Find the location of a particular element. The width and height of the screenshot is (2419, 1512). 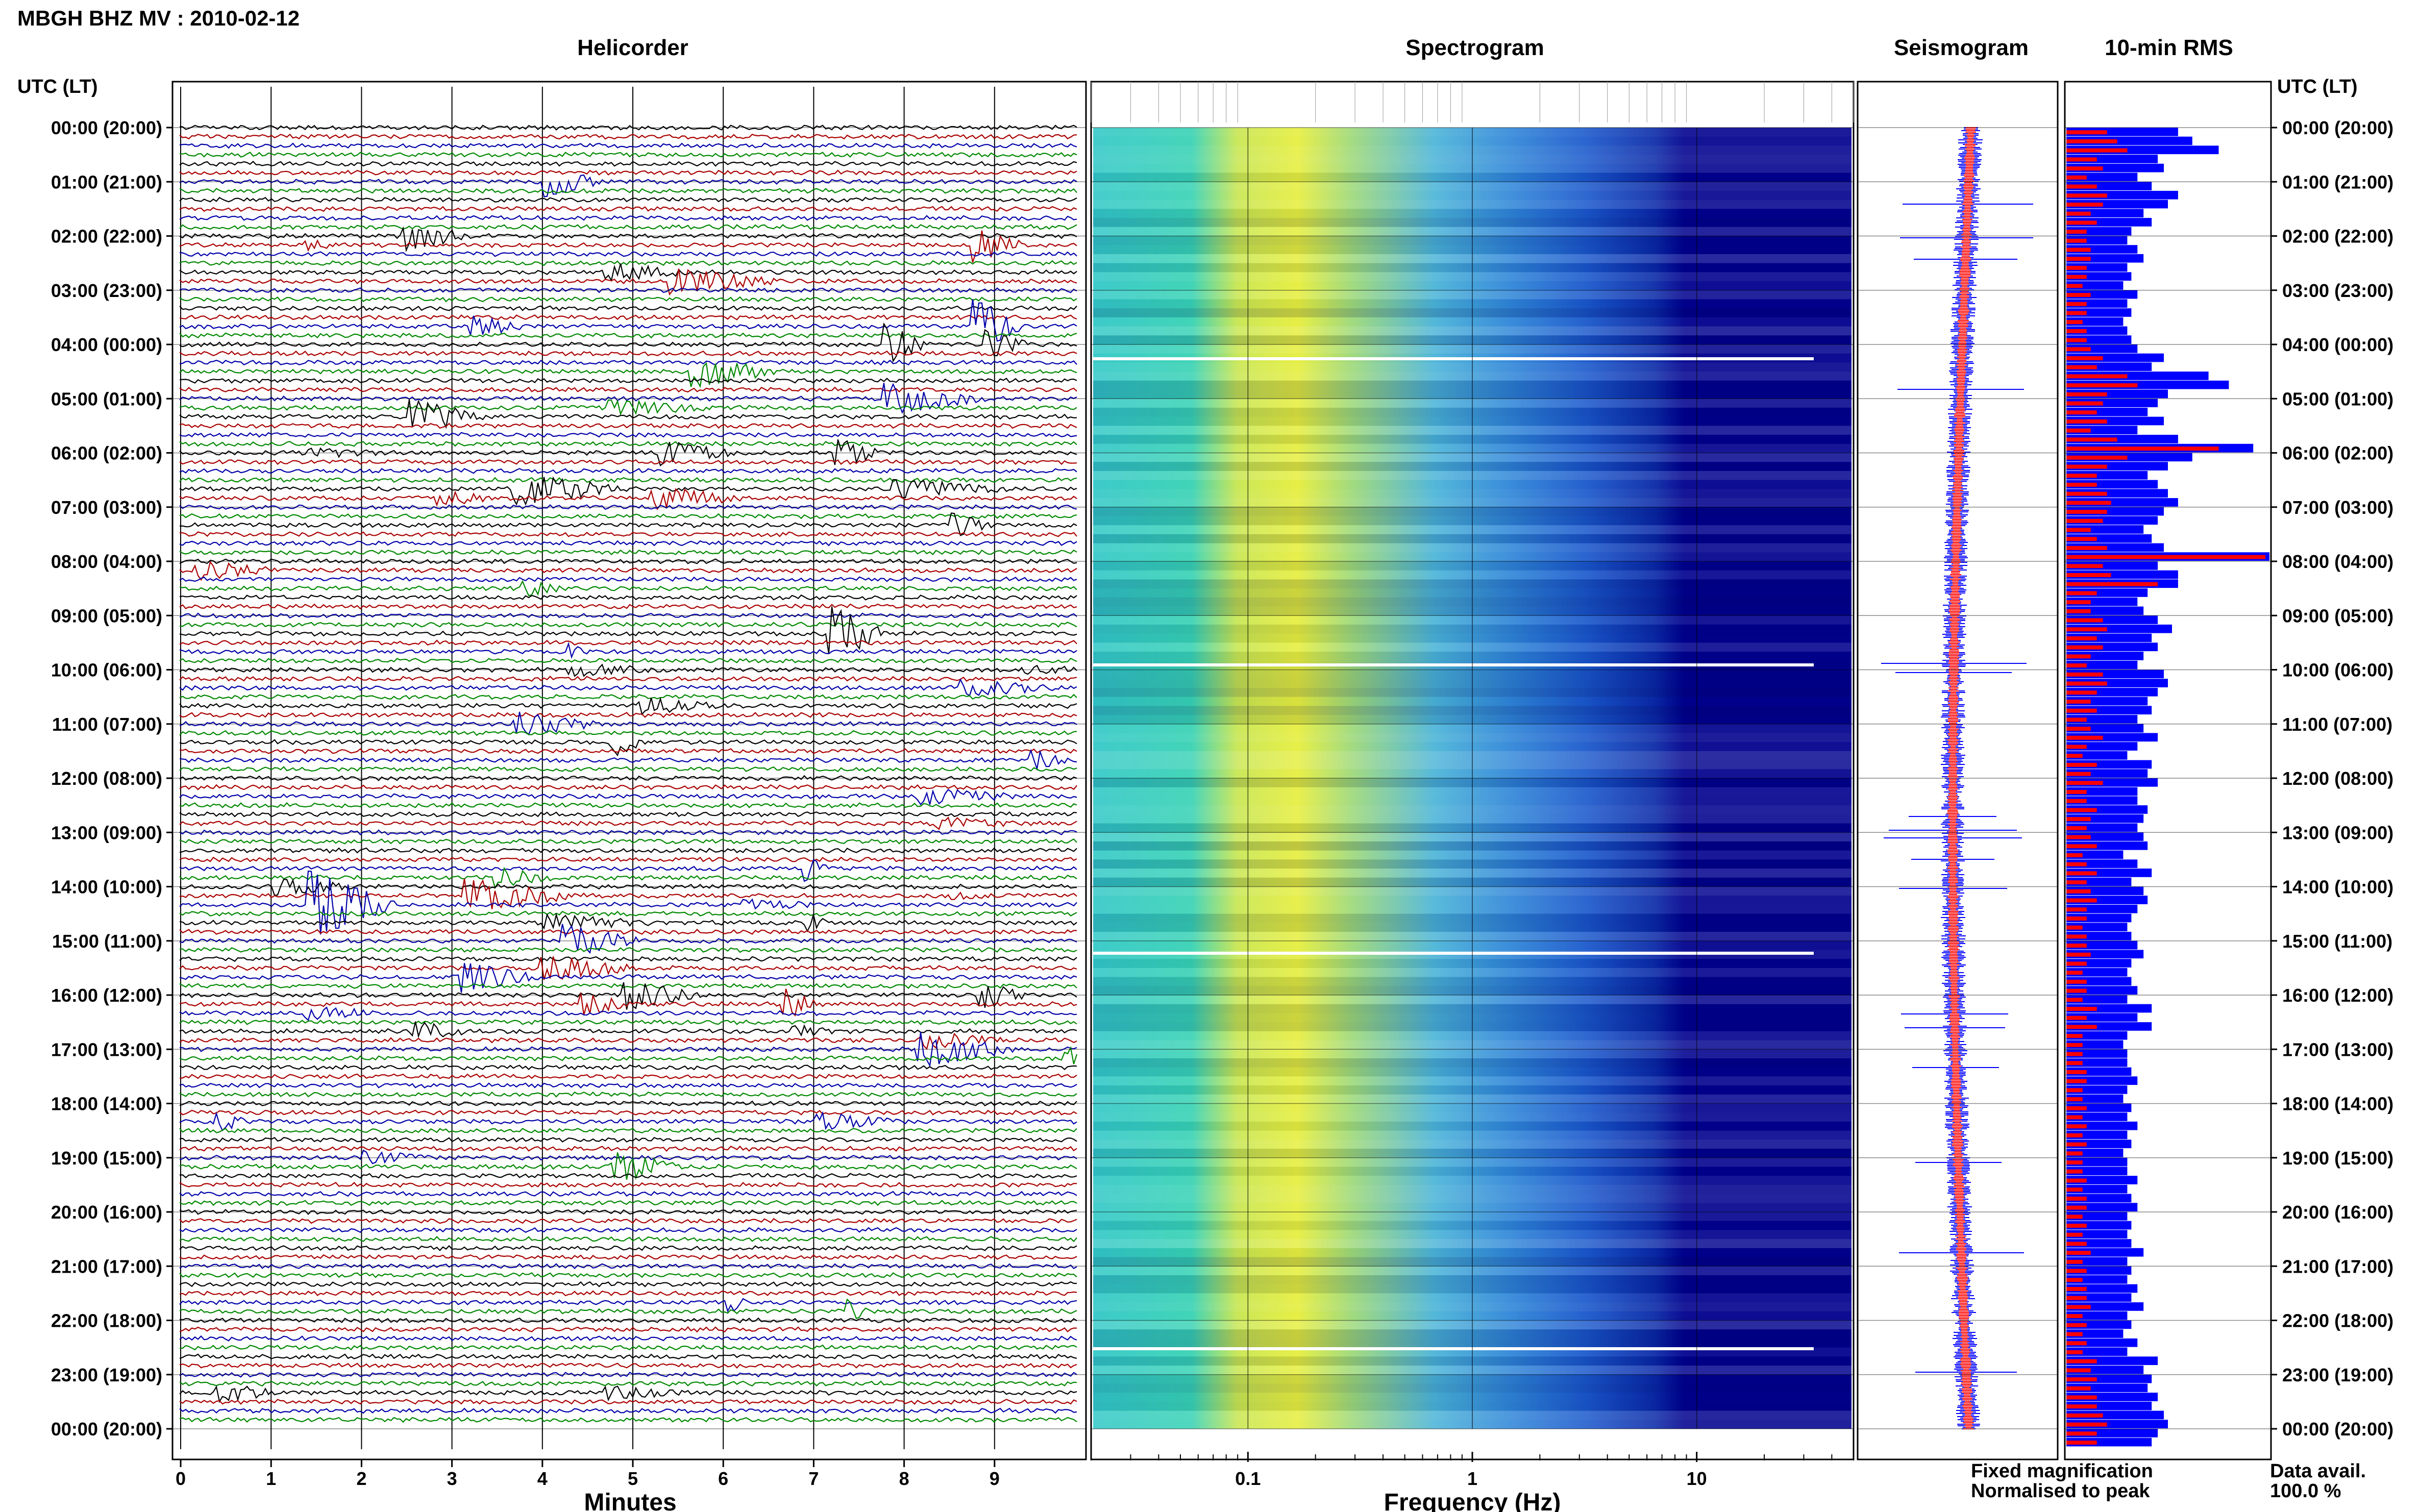

rms-header: 10-min RMS is located at coordinates (2169, 47).